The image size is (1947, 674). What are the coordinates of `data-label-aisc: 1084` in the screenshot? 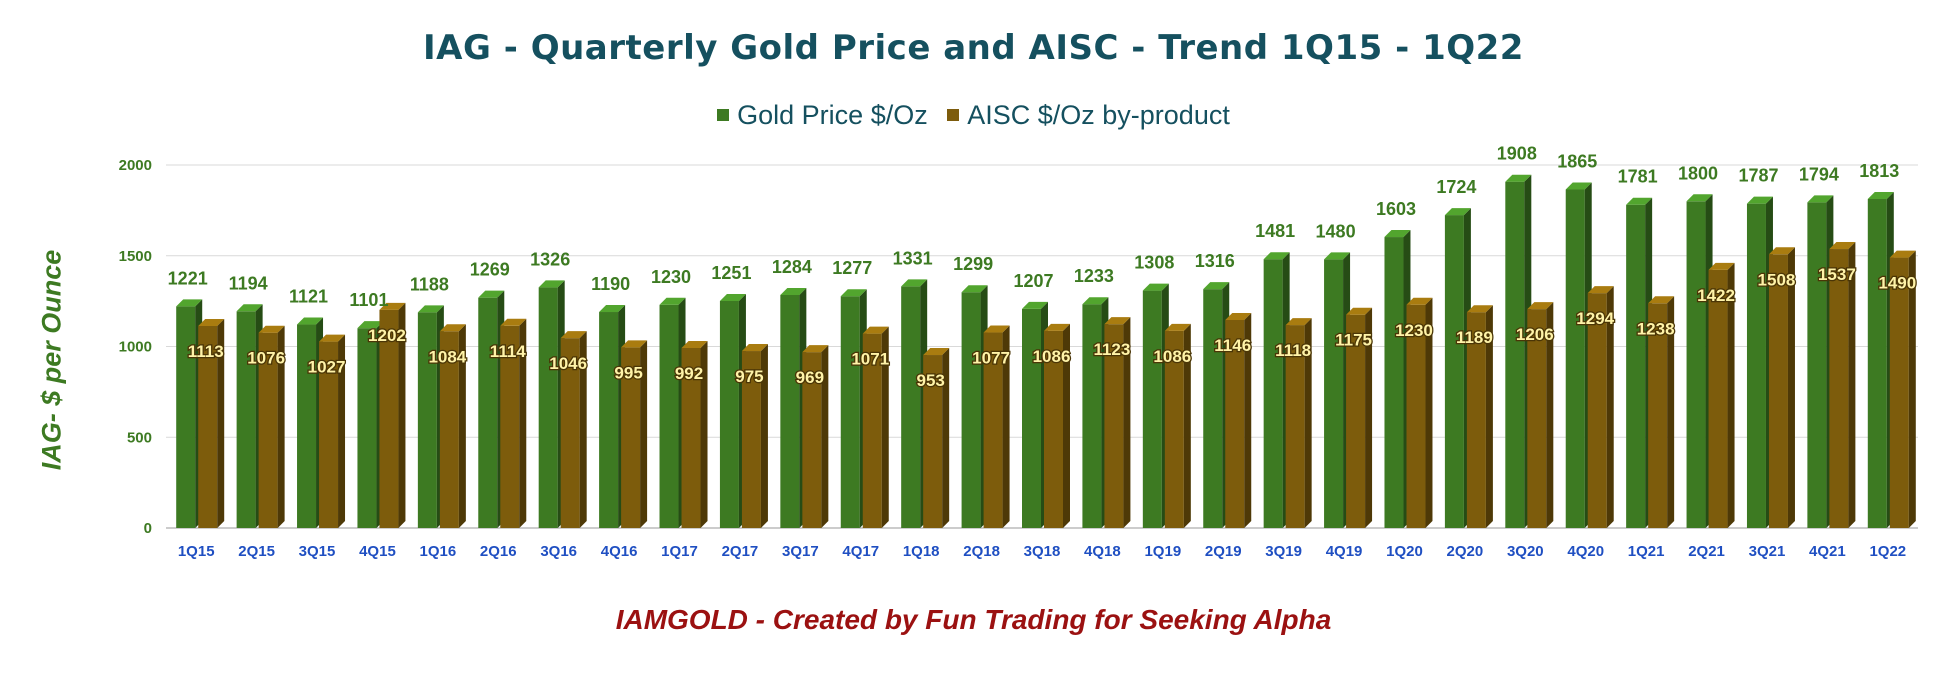 It's located at (447, 356).